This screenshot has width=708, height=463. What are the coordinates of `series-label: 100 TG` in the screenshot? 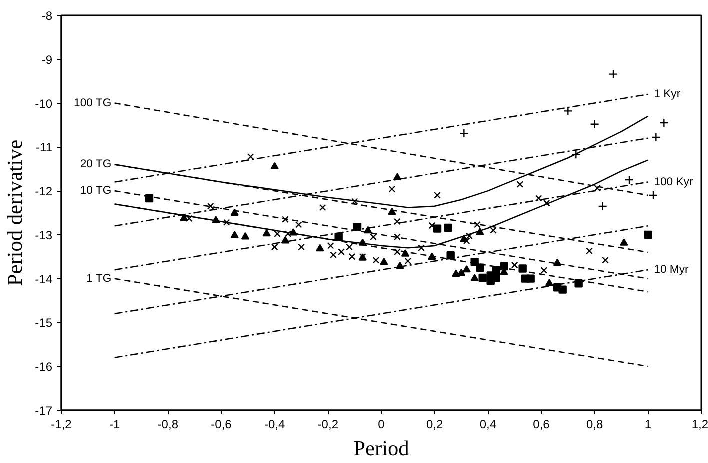 It's located at (93, 103).